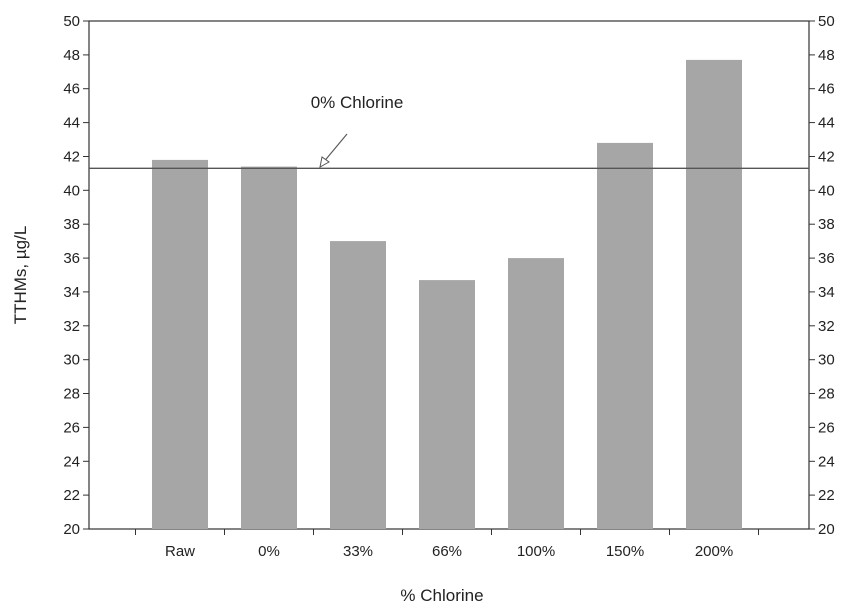  I want to click on left-y-tick-label: 40, so click(71, 190).